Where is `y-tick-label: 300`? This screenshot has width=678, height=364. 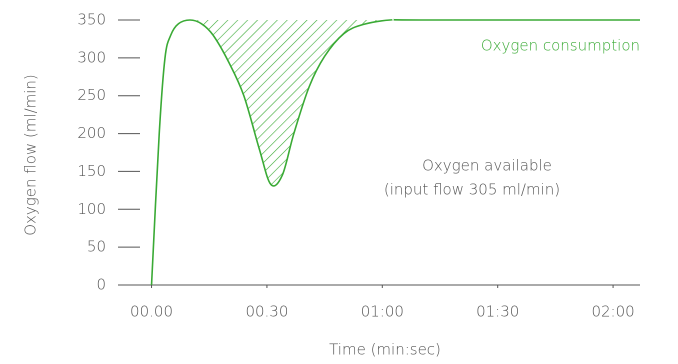
y-tick-label: 300 is located at coordinates (91, 57).